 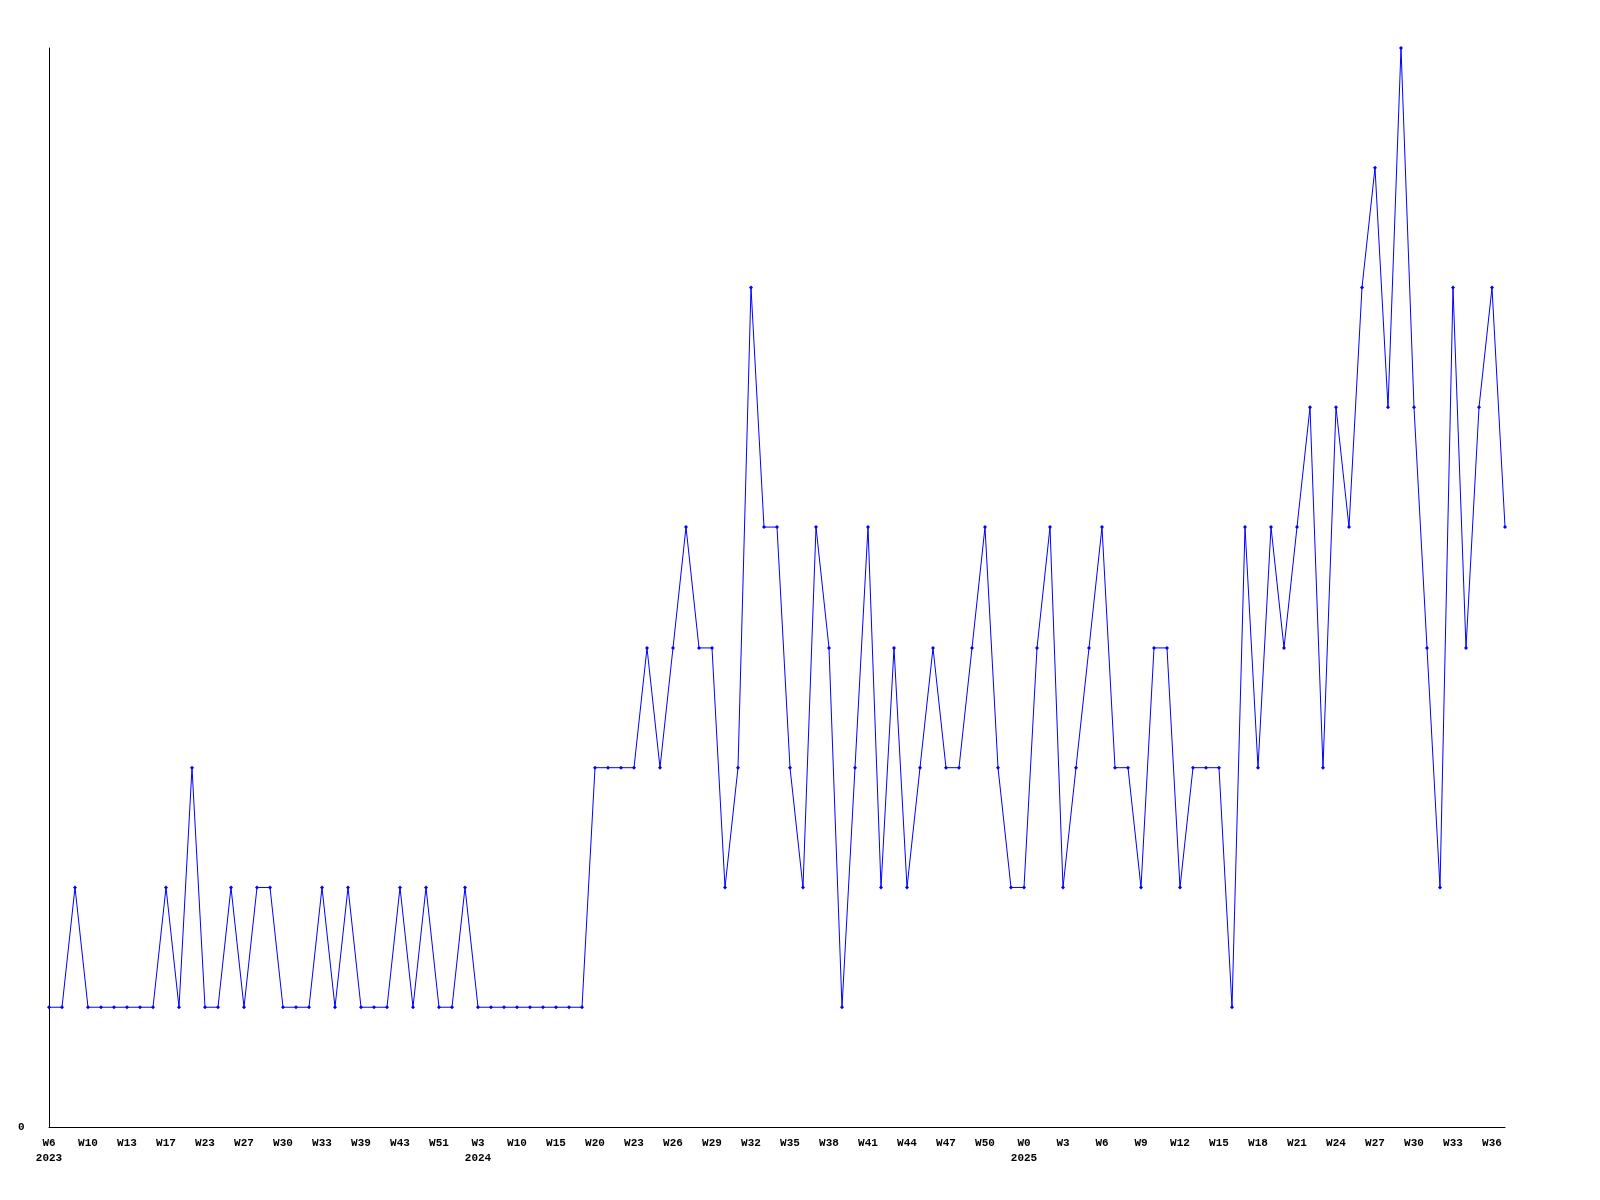 What do you see at coordinates (166, 1142) in the screenshot?
I see `x-tick-label: W17` at bounding box center [166, 1142].